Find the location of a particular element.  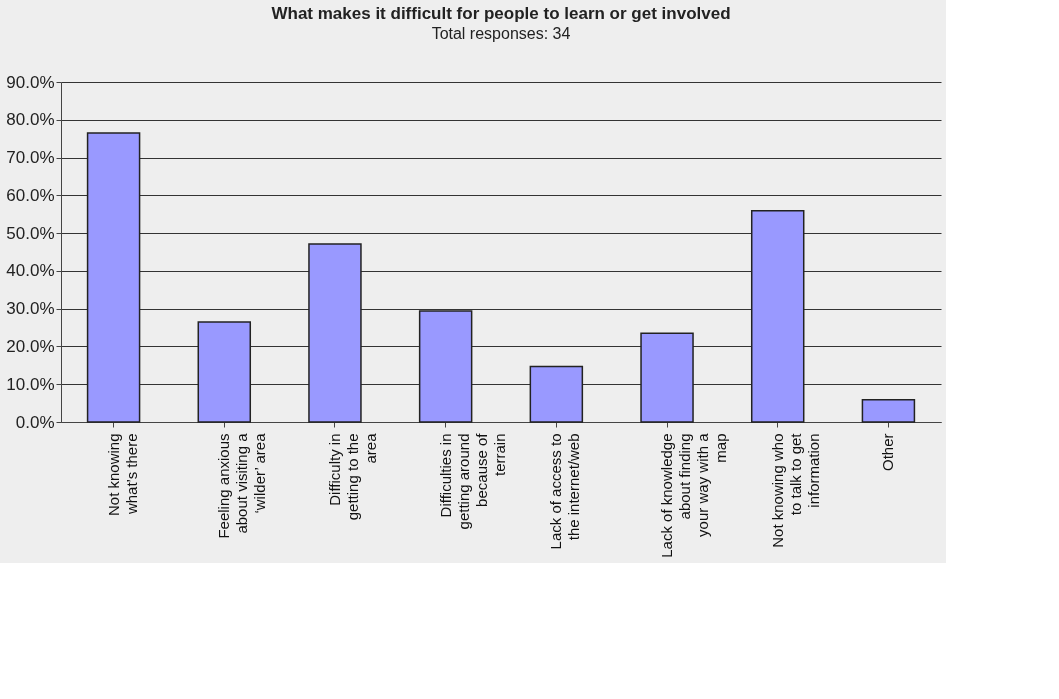

chart-title: What makes it difficult for people to learn or get involved is located at coordinates (501, 13).